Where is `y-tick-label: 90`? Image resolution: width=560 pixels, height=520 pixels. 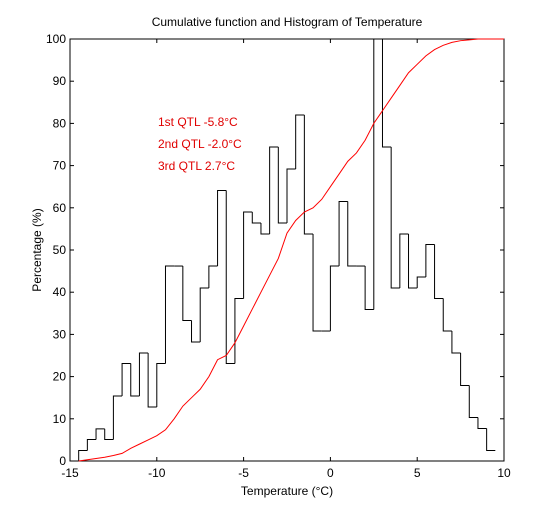
y-tick-label: 90 is located at coordinates (60, 81).